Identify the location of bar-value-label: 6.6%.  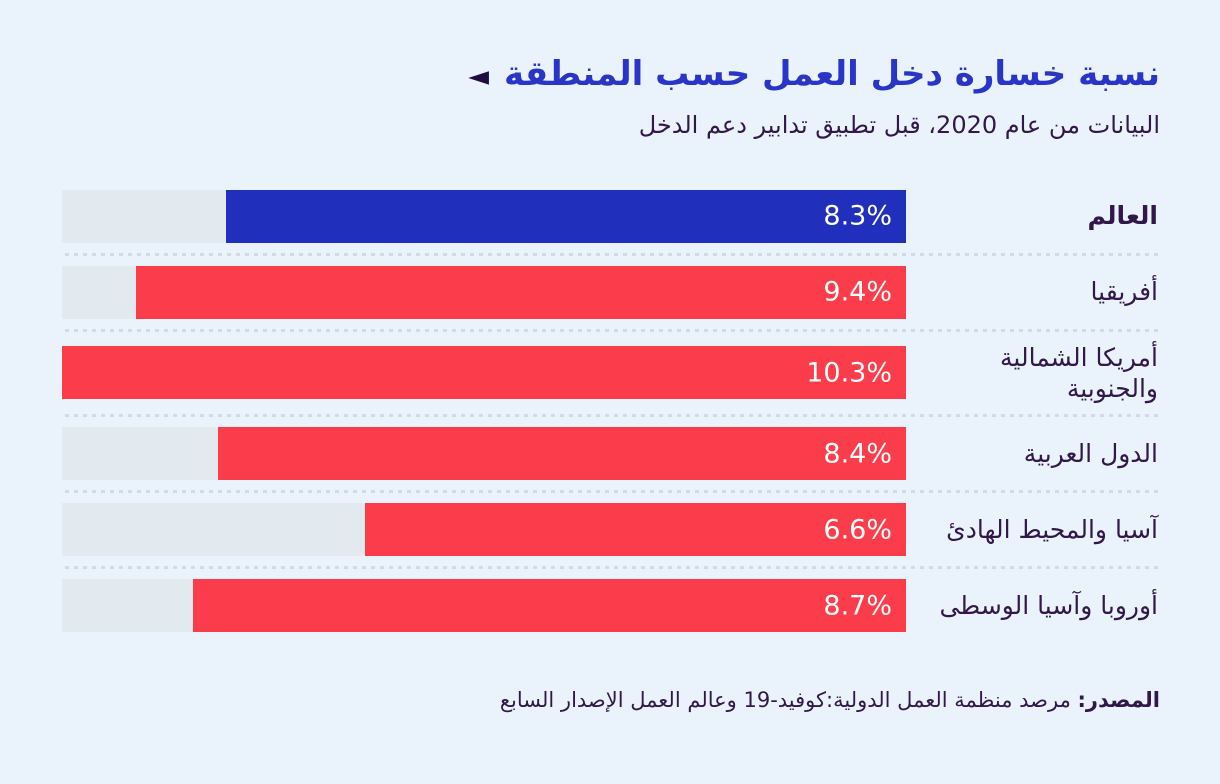
(857, 530).